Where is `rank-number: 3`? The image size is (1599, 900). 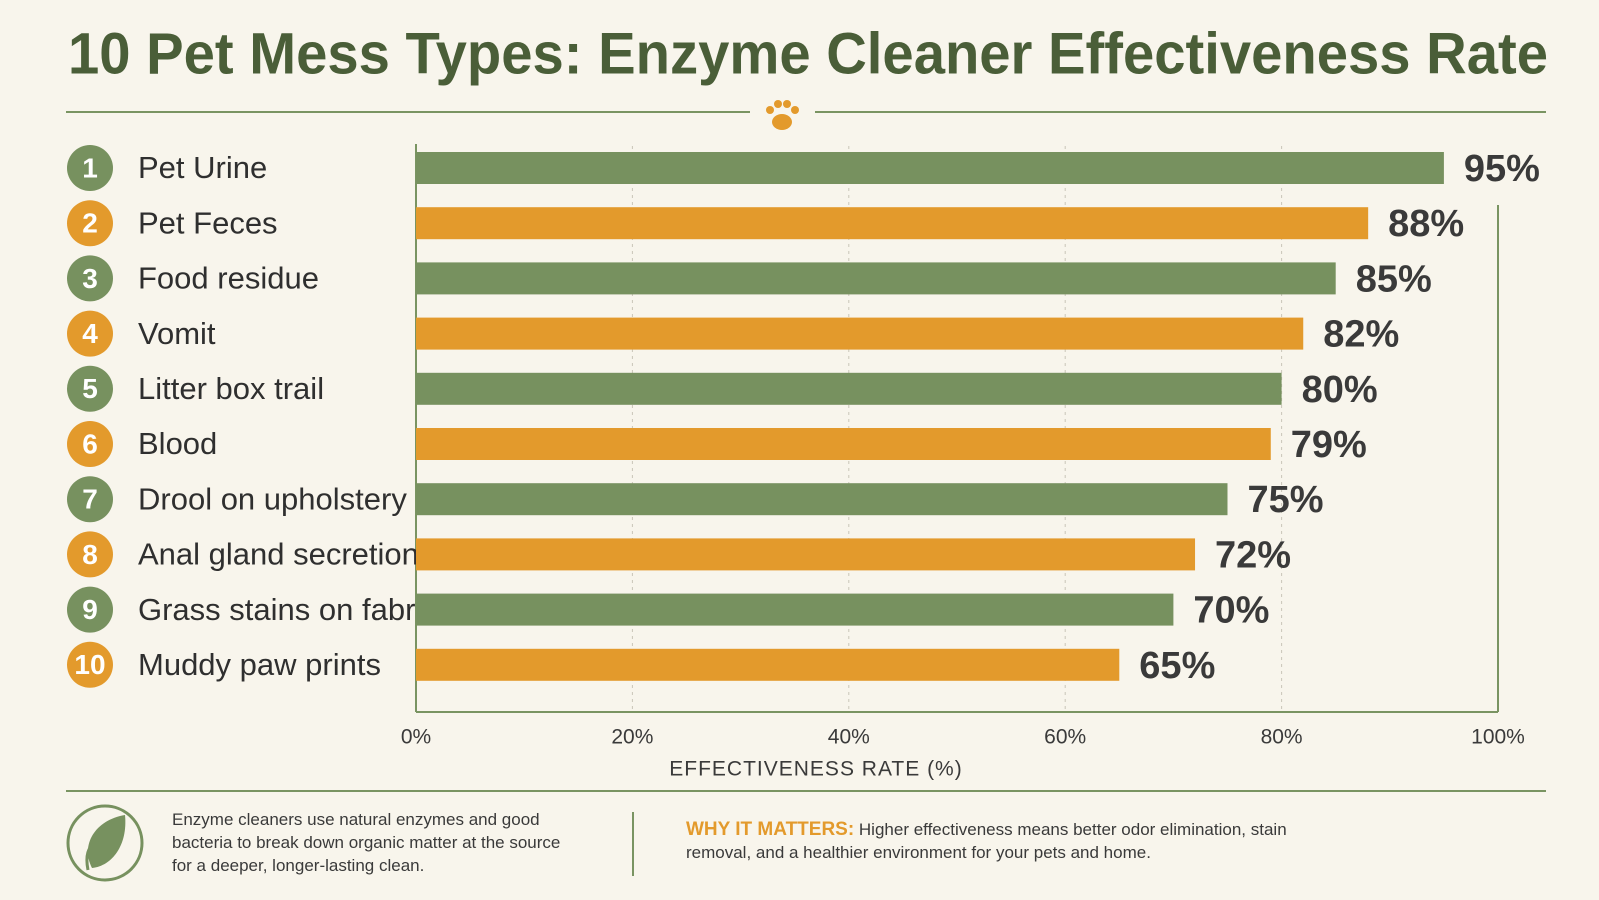 rank-number: 3 is located at coordinates (90, 278).